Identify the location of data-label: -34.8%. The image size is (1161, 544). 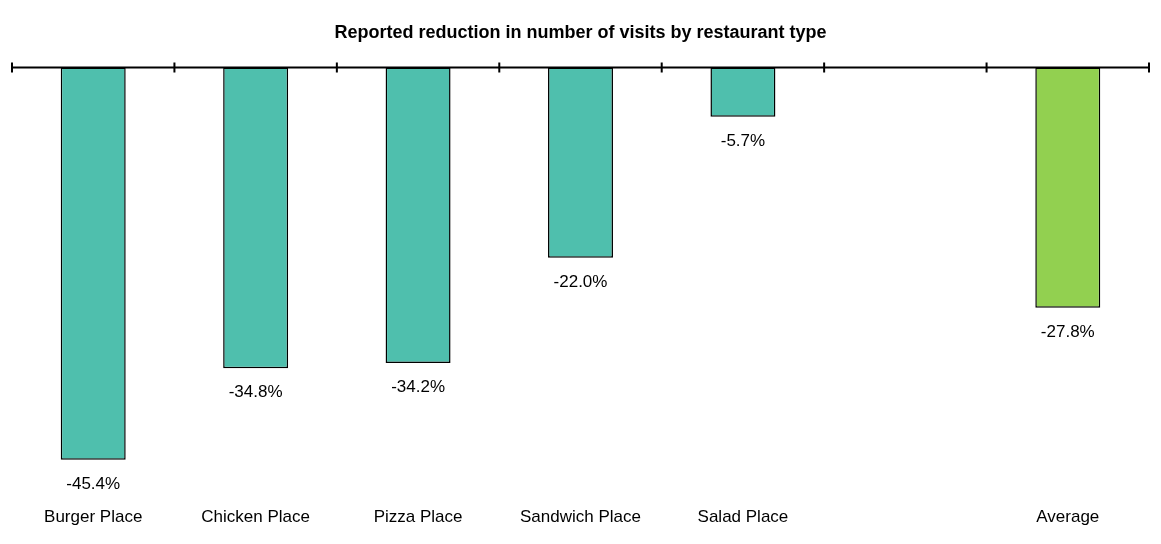
(255, 392).